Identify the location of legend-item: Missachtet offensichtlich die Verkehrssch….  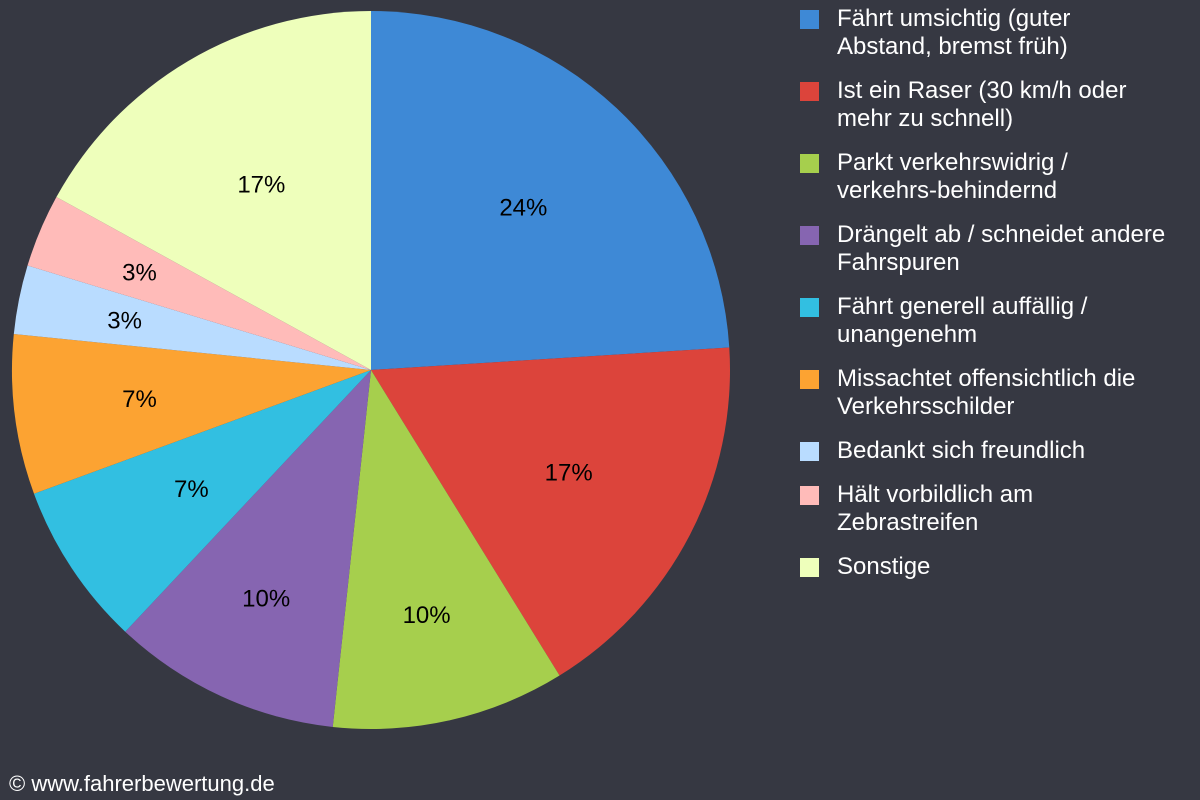
(1000, 393).